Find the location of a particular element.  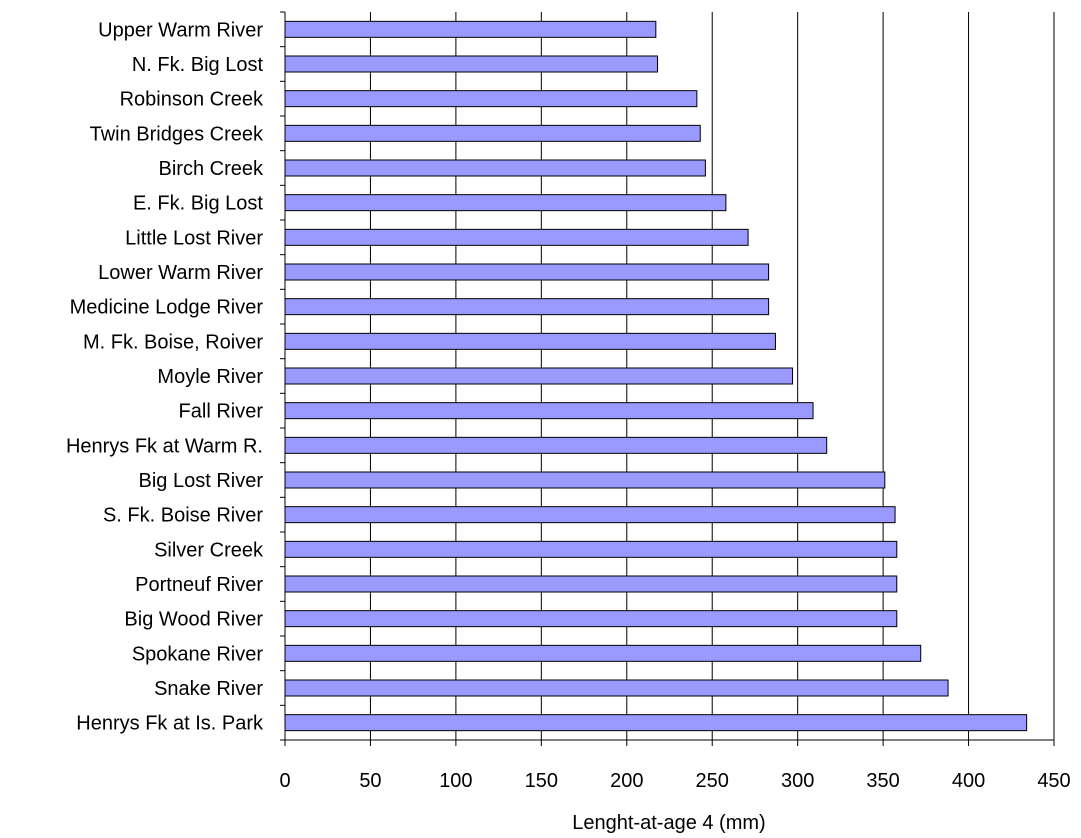

category-label: Twin Bridges Creek is located at coordinates (177, 134).